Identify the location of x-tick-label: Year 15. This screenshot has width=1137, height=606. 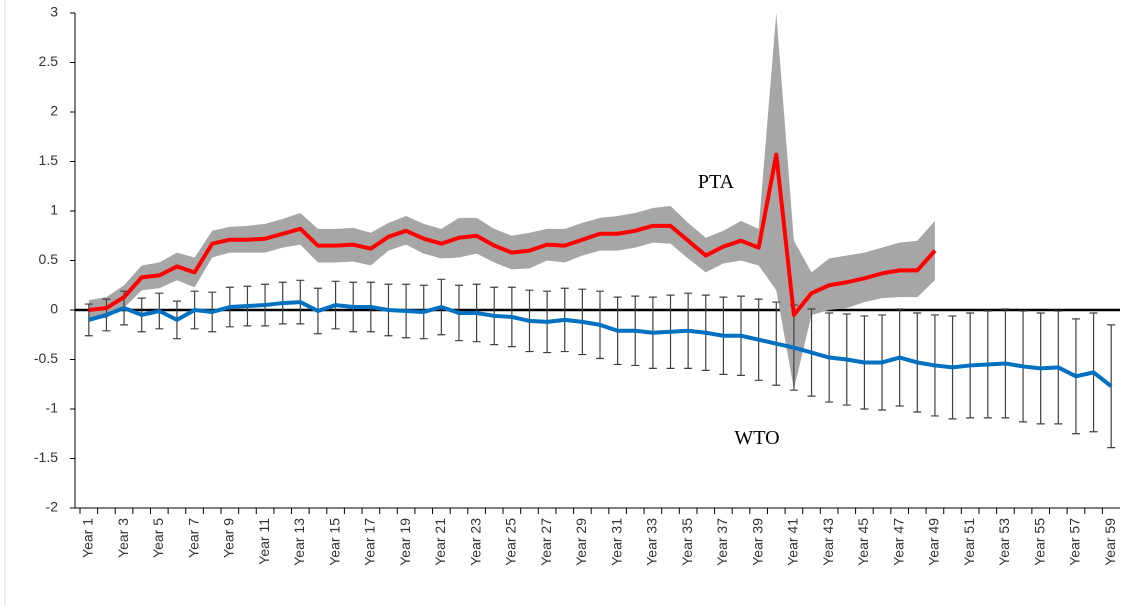
(334, 542).